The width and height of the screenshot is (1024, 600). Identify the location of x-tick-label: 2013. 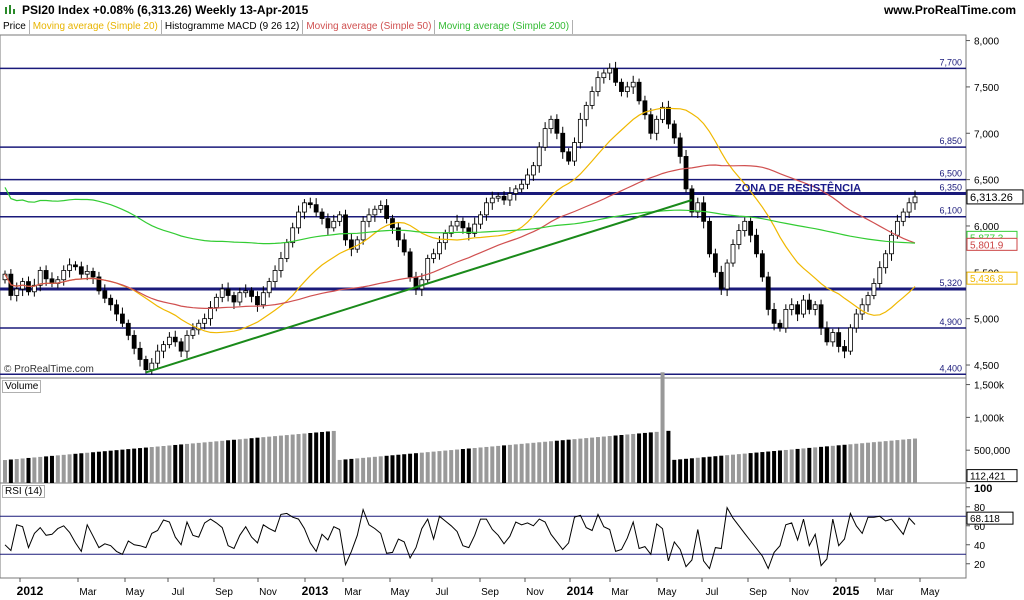
(315, 591).